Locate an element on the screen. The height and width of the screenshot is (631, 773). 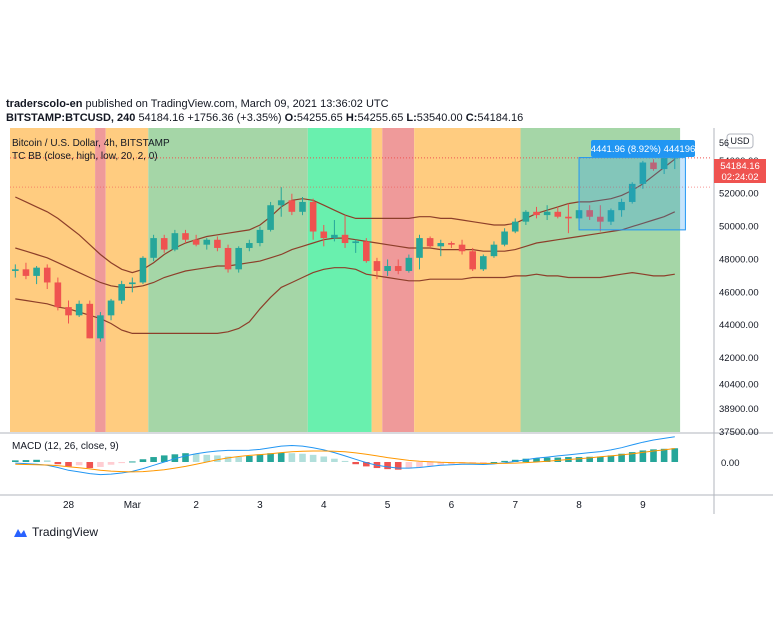
signal-line is located at coordinates (345, 460).